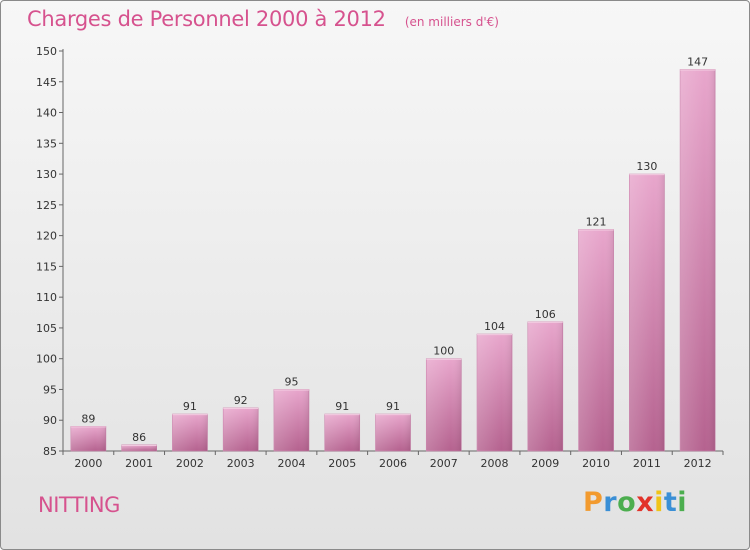  Describe the element at coordinates (139, 437) in the screenshot. I see `bar-value-label: 86` at that location.